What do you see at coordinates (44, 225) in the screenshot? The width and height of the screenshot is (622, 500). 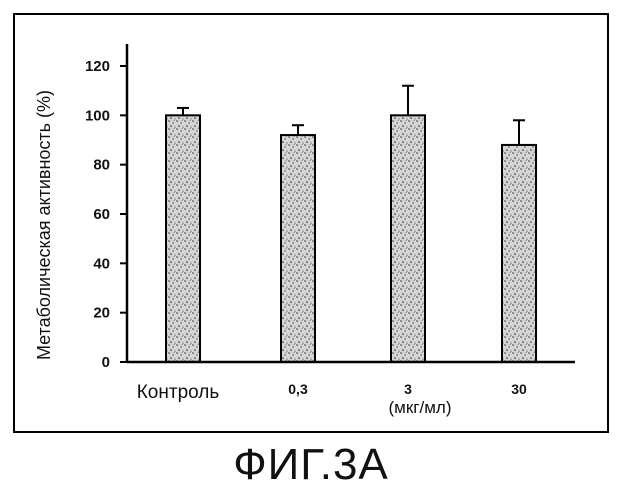 I see `y-axis-label: Метаболическая активность (%)` at bounding box center [44, 225].